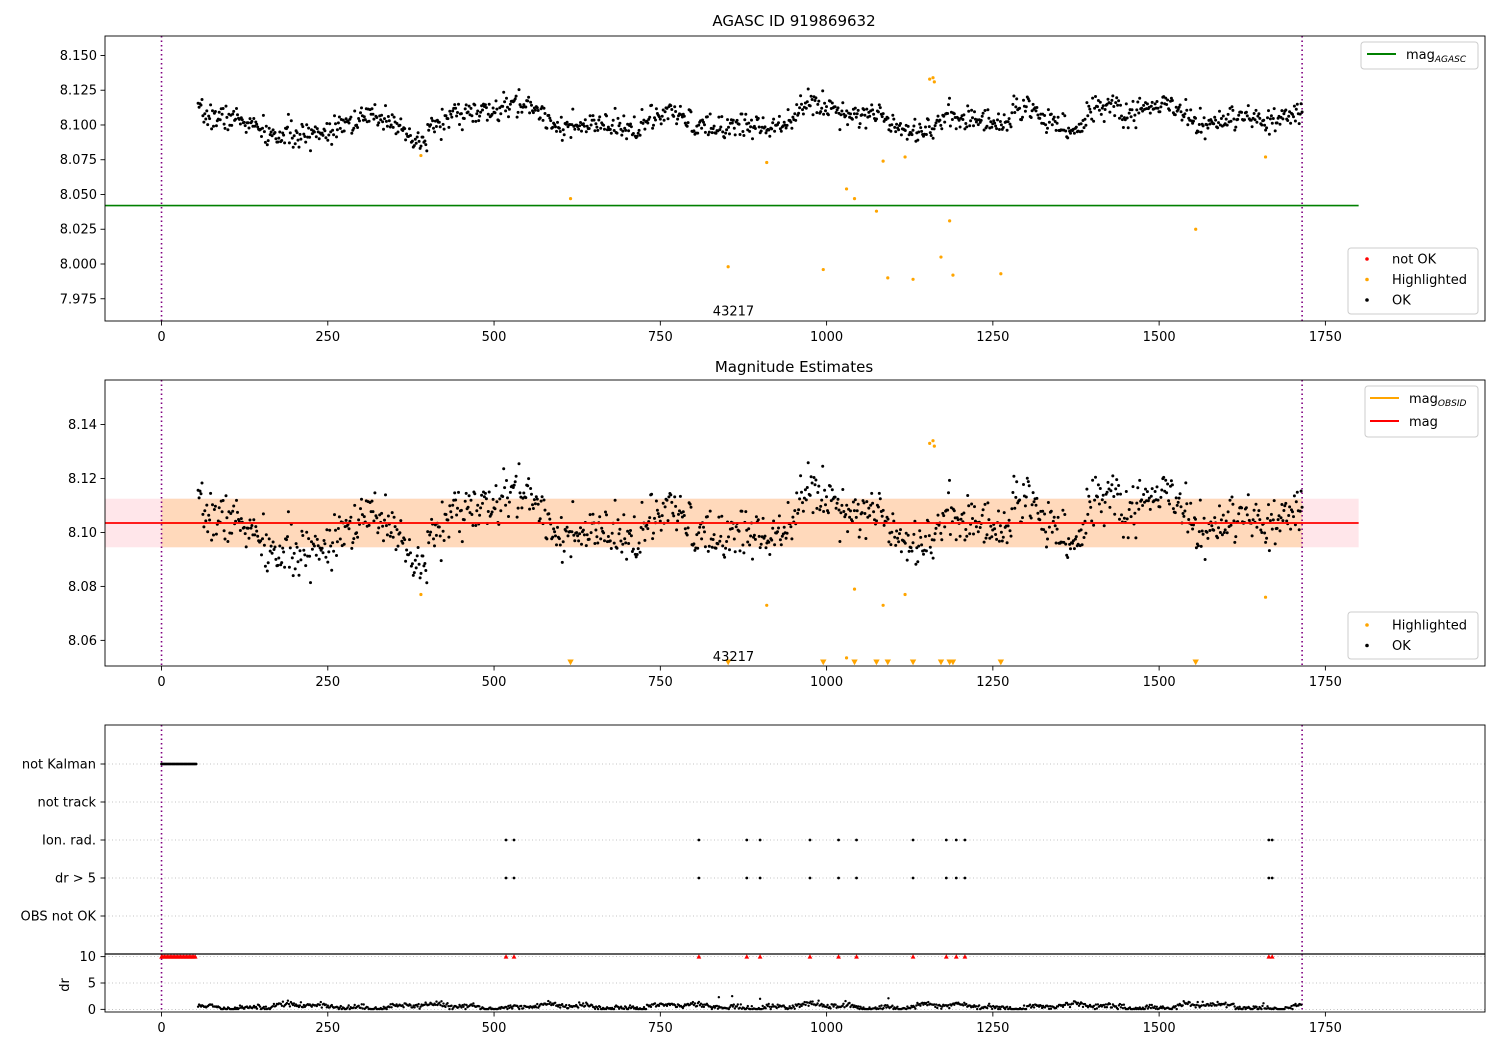  I want to click on legend-mag-agasc, so click(1419, 55).